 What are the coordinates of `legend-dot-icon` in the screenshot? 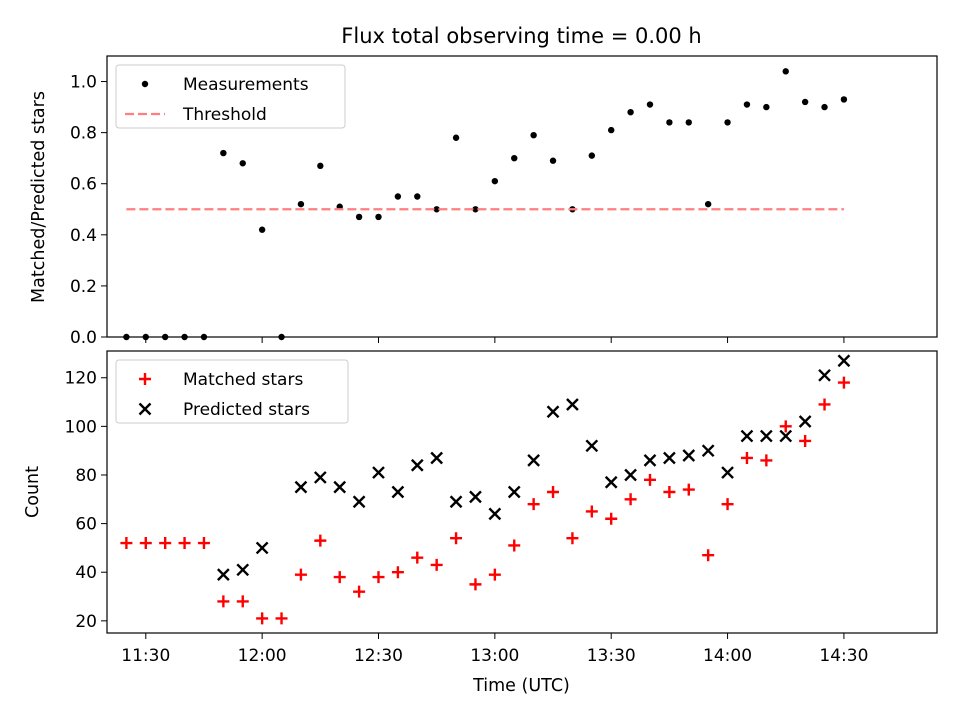 It's located at (145, 84).